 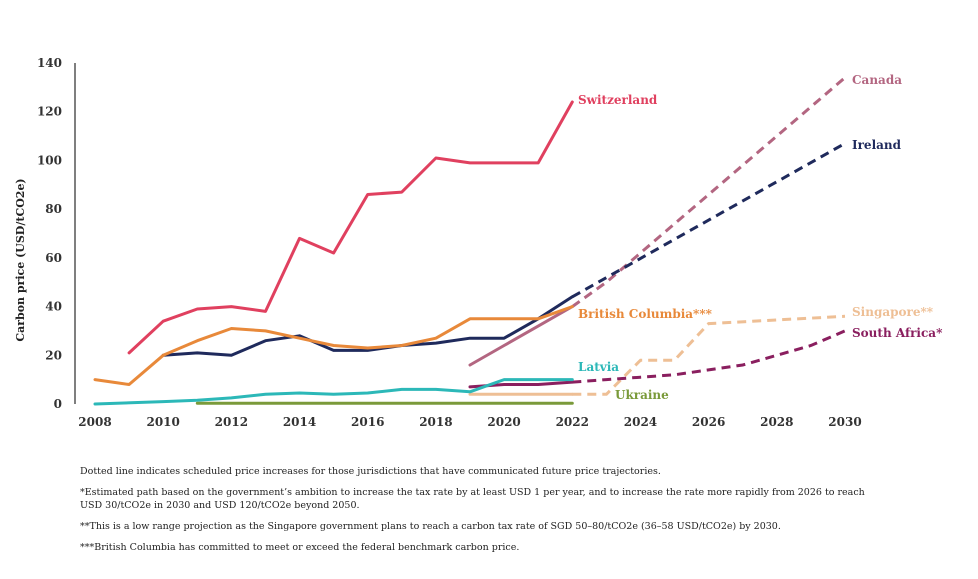 I want to click on label-ukraine: Ukraine, so click(x=642, y=395).